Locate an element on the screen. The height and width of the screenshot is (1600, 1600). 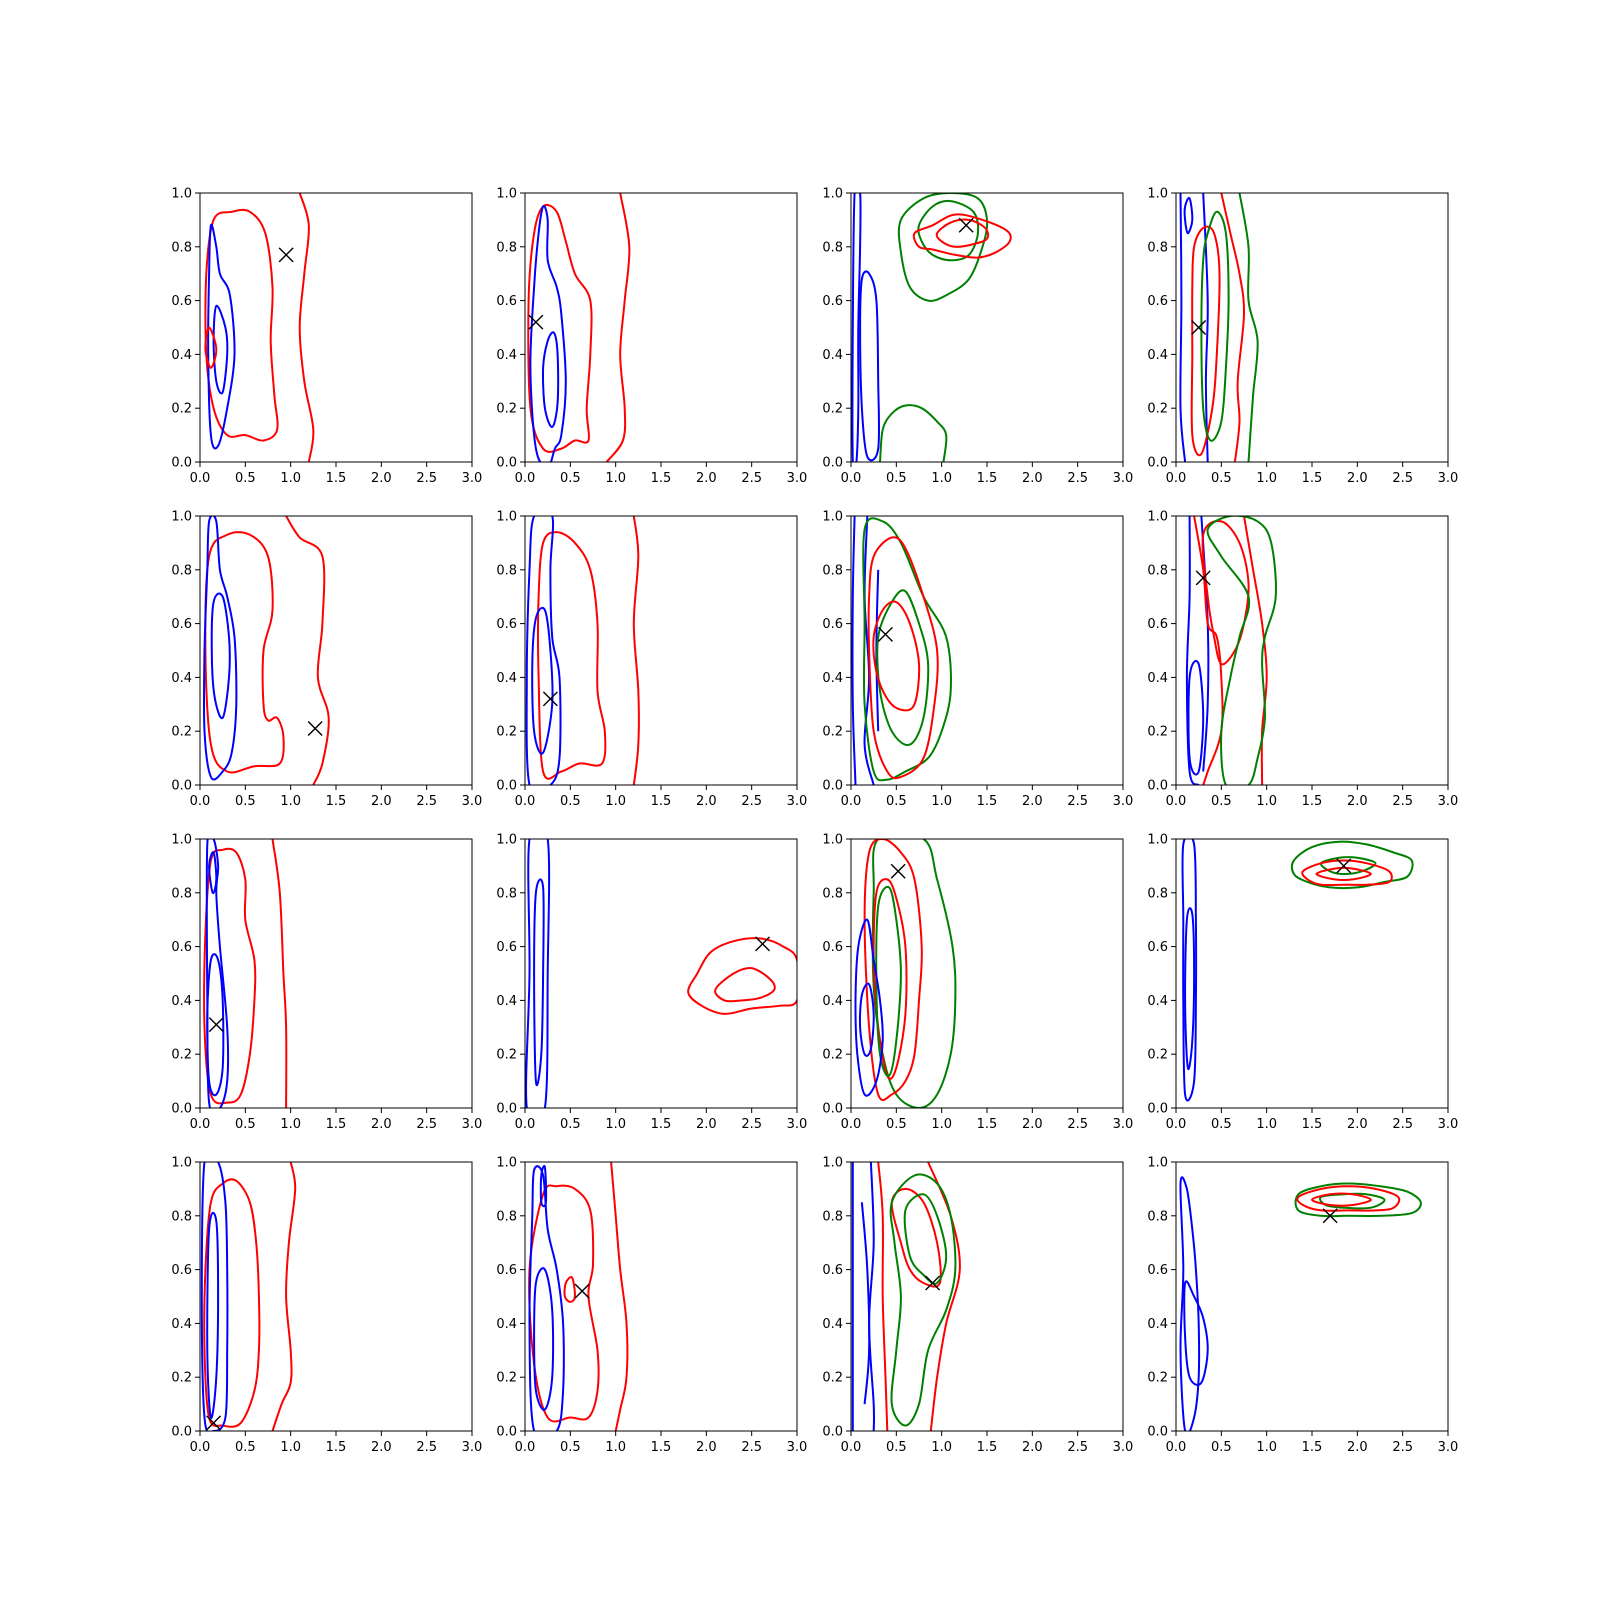
panel-r3-c4: 0.0 0.5 1.0 1.5 2.0 2.5 3.0 0.0 0.2 0.4 0.6 0.8 1.0 is located at coordinates (1302, 983).